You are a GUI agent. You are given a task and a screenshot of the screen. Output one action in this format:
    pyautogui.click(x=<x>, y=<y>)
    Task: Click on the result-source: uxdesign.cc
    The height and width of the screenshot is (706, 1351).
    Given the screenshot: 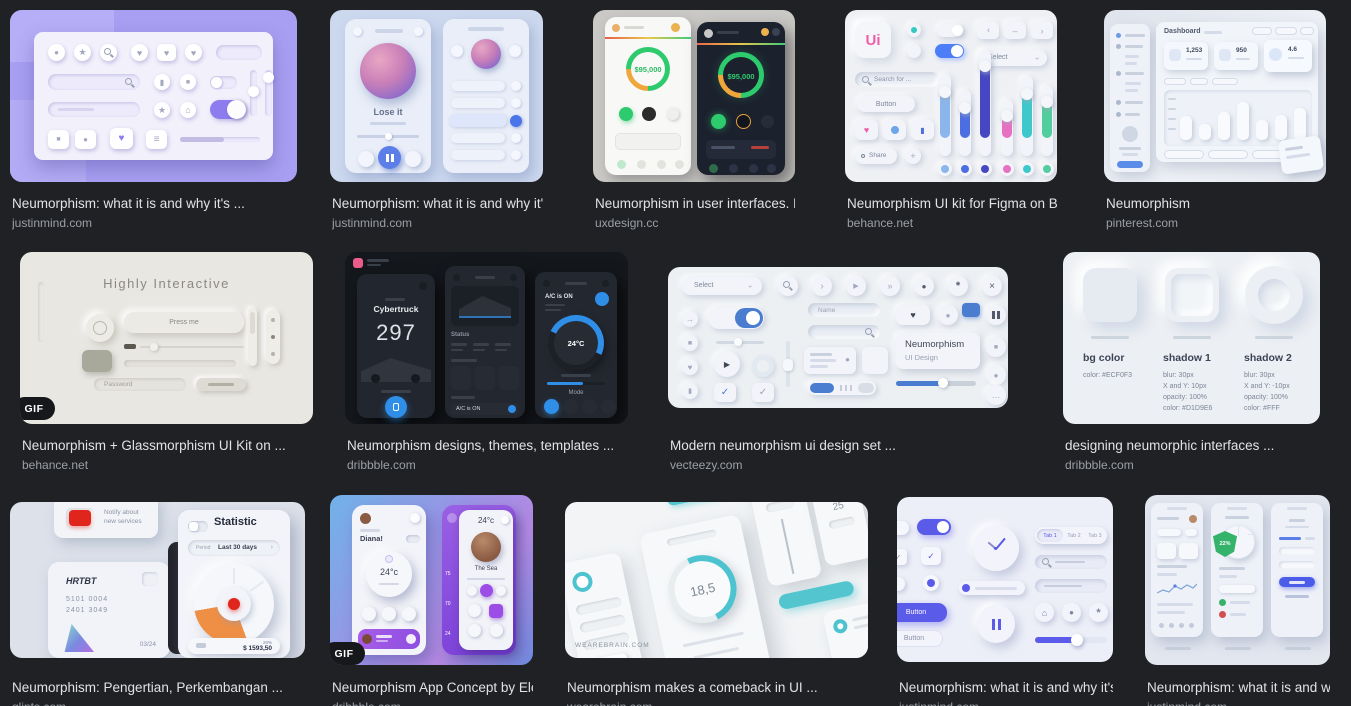 What is the action you would take?
    pyautogui.click(x=627, y=223)
    